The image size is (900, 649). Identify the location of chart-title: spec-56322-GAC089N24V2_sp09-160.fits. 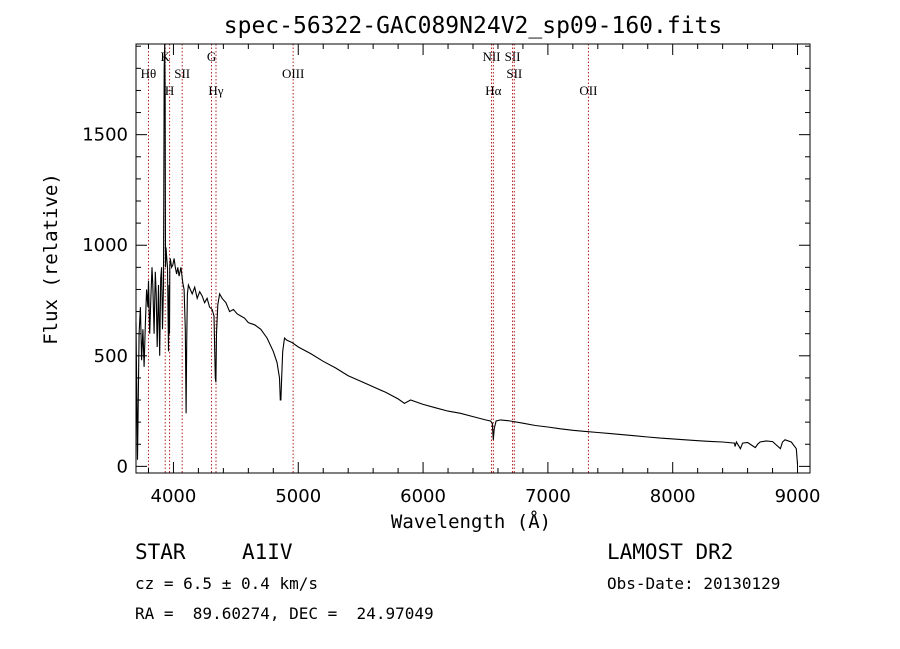
(473, 26).